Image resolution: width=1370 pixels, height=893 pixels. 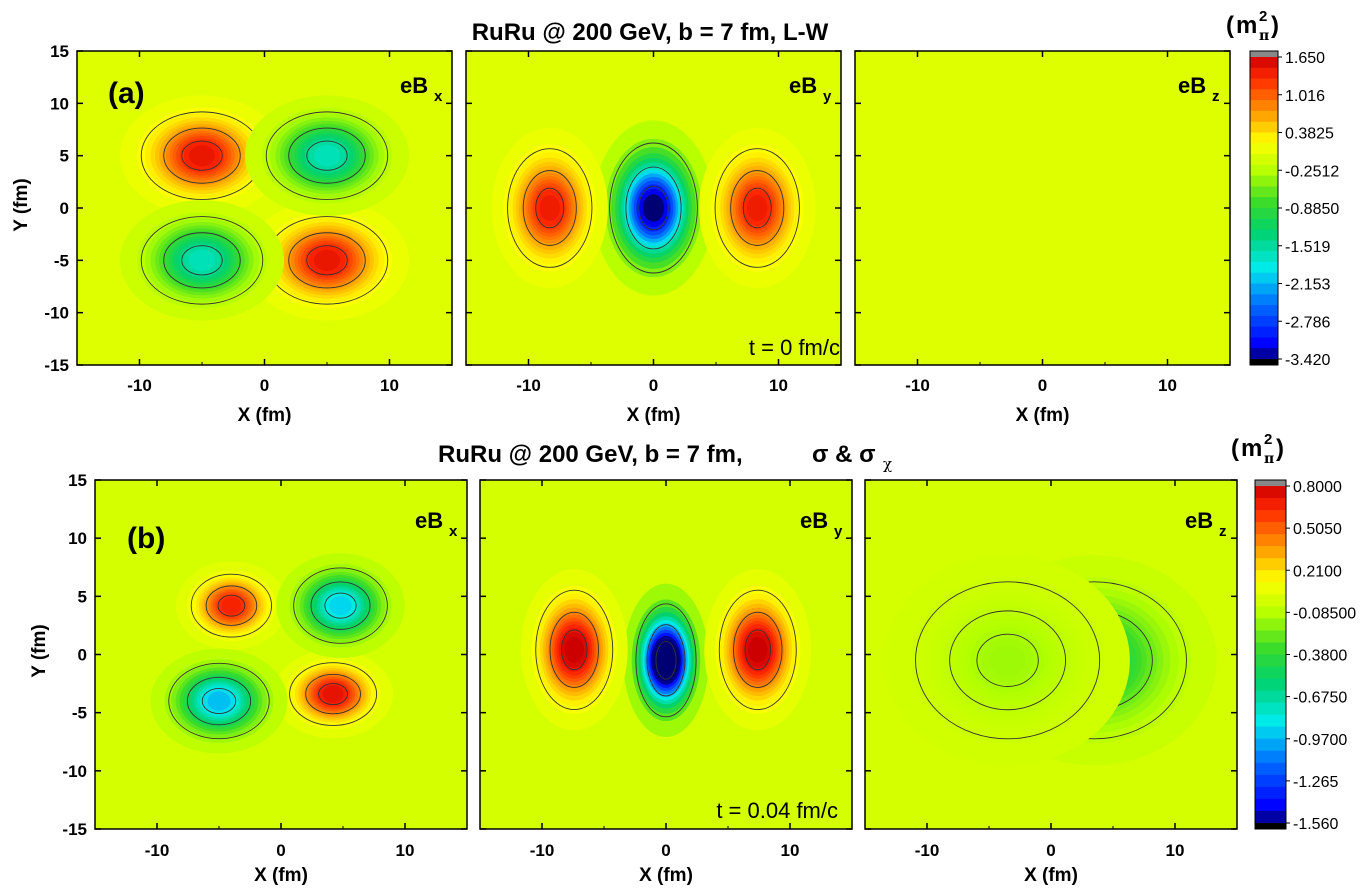 What do you see at coordinates (1305, 58) in the screenshot?
I see `colorbar-tick-label: 1.650` at bounding box center [1305, 58].